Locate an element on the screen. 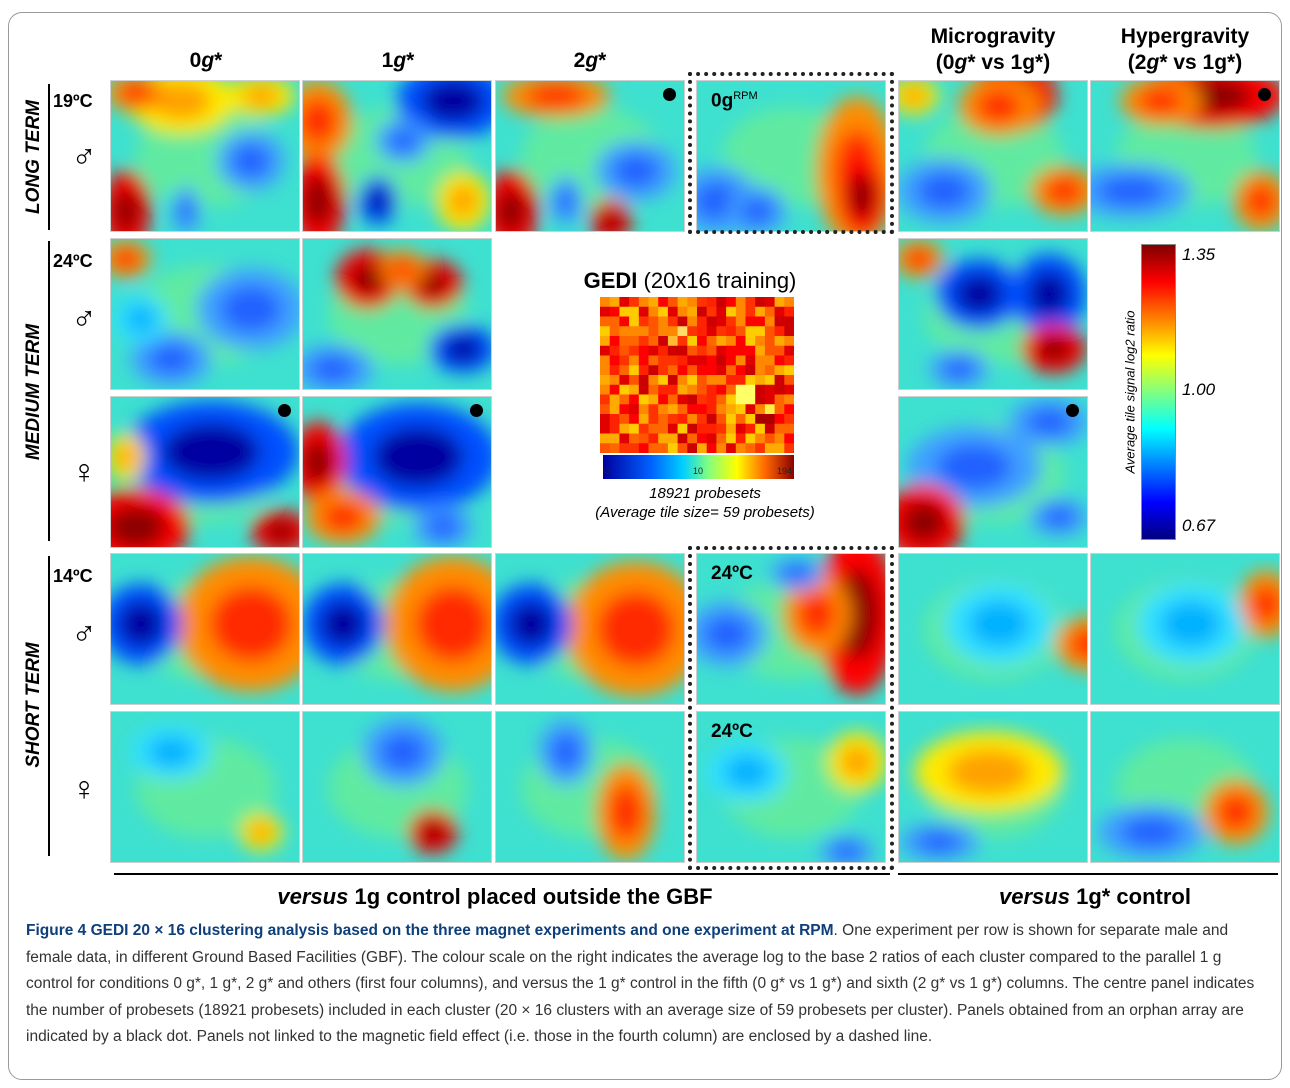 The image size is (1290, 1088). bottom-label-right: versus 1g* control is located at coordinates (1095, 896).